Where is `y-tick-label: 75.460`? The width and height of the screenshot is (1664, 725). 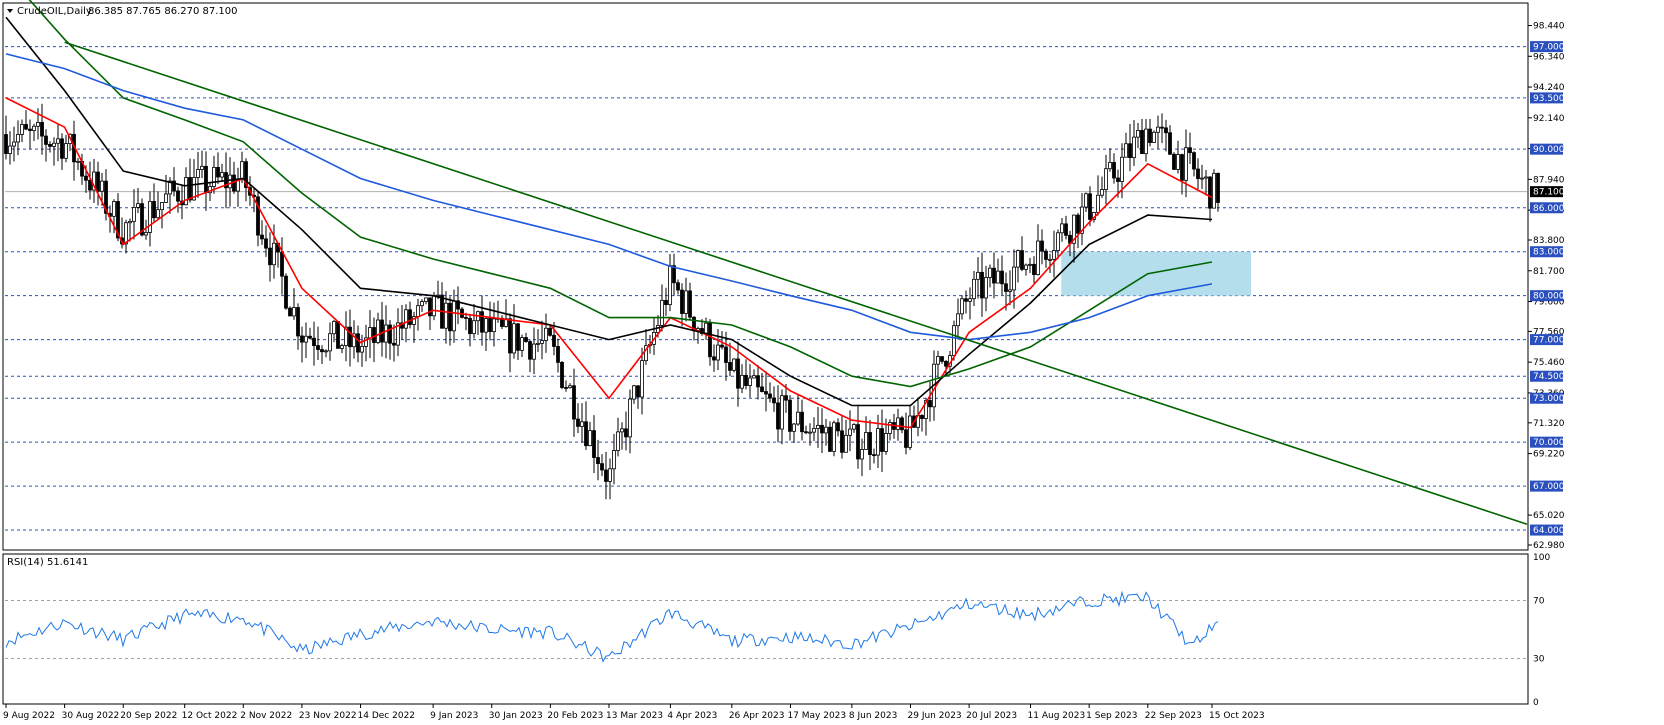
y-tick-label: 75.460 is located at coordinates (1549, 363).